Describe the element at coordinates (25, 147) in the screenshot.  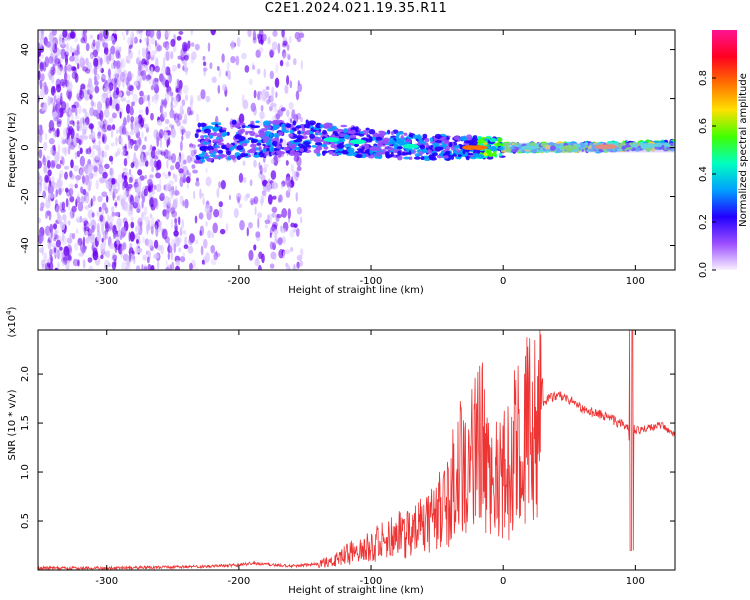
I see `y-tick-label: 0` at that location.